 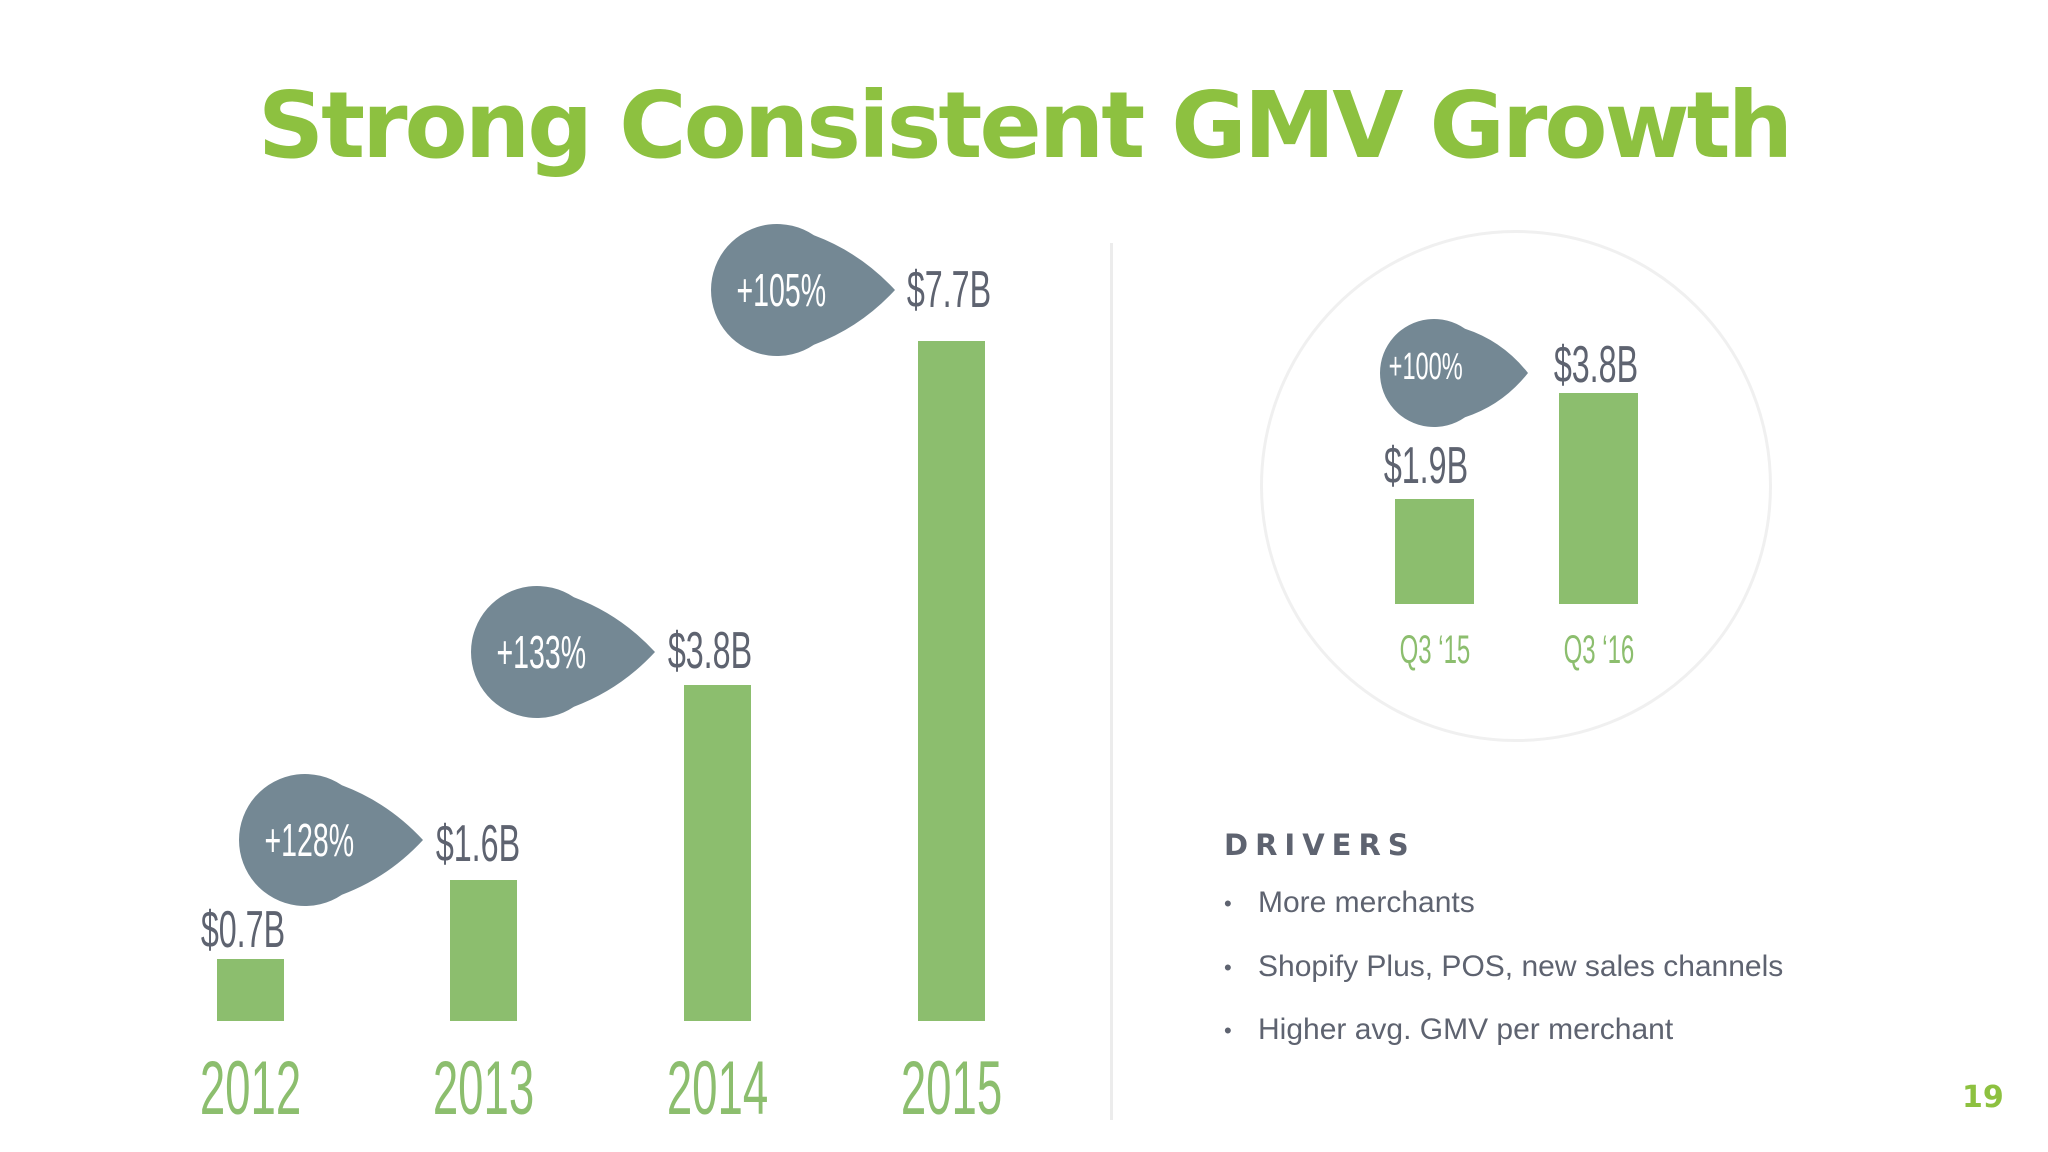 What do you see at coordinates (483, 1088) in the screenshot?
I see `year-label: 2013` at bounding box center [483, 1088].